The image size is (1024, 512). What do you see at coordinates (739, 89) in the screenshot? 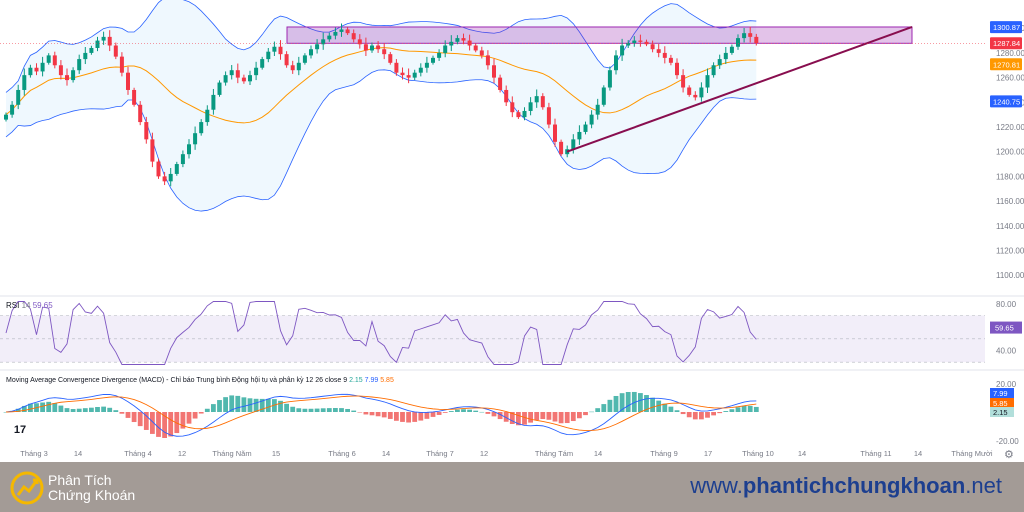
I see `trendline` at bounding box center [739, 89].